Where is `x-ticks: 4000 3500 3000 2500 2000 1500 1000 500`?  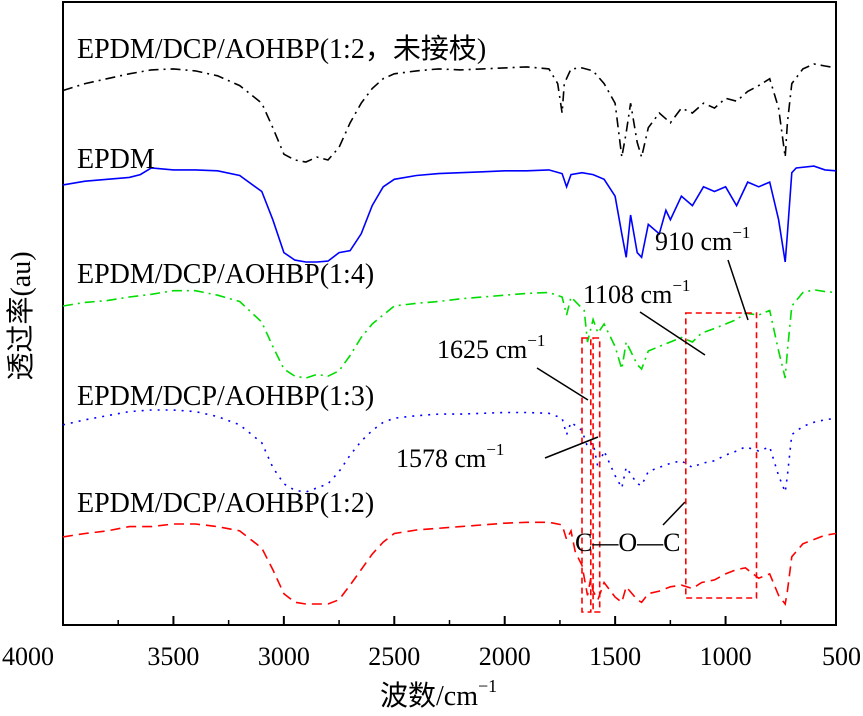 x-ticks: 4000 3500 3000 2500 2000 1500 1000 500 is located at coordinates (431, 643).